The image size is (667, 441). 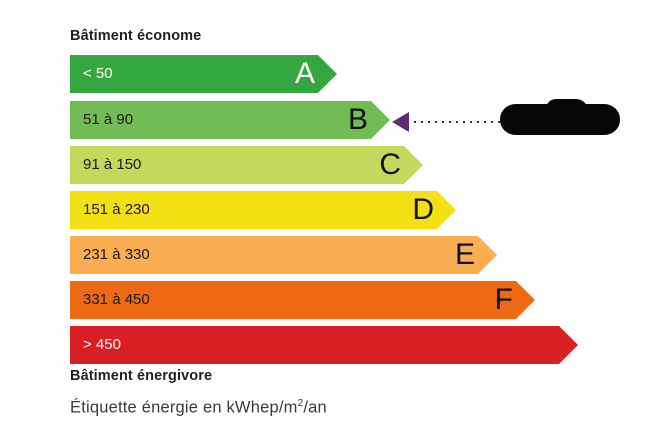 What do you see at coordinates (116, 209) in the screenshot?
I see `bar-range-d: 151 à 230` at bounding box center [116, 209].